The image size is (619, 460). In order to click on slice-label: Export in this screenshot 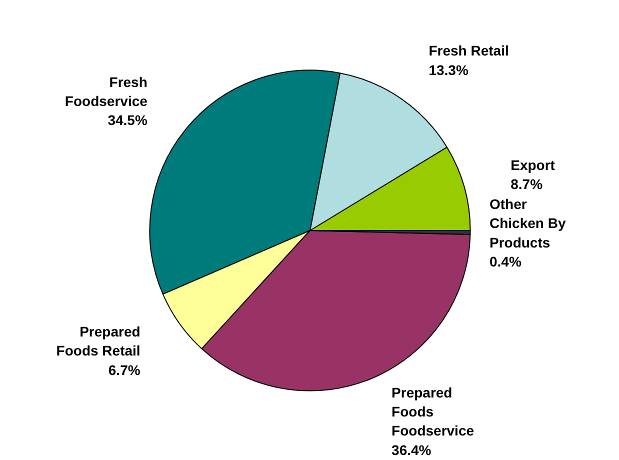, I will do `click(533, 164)`.